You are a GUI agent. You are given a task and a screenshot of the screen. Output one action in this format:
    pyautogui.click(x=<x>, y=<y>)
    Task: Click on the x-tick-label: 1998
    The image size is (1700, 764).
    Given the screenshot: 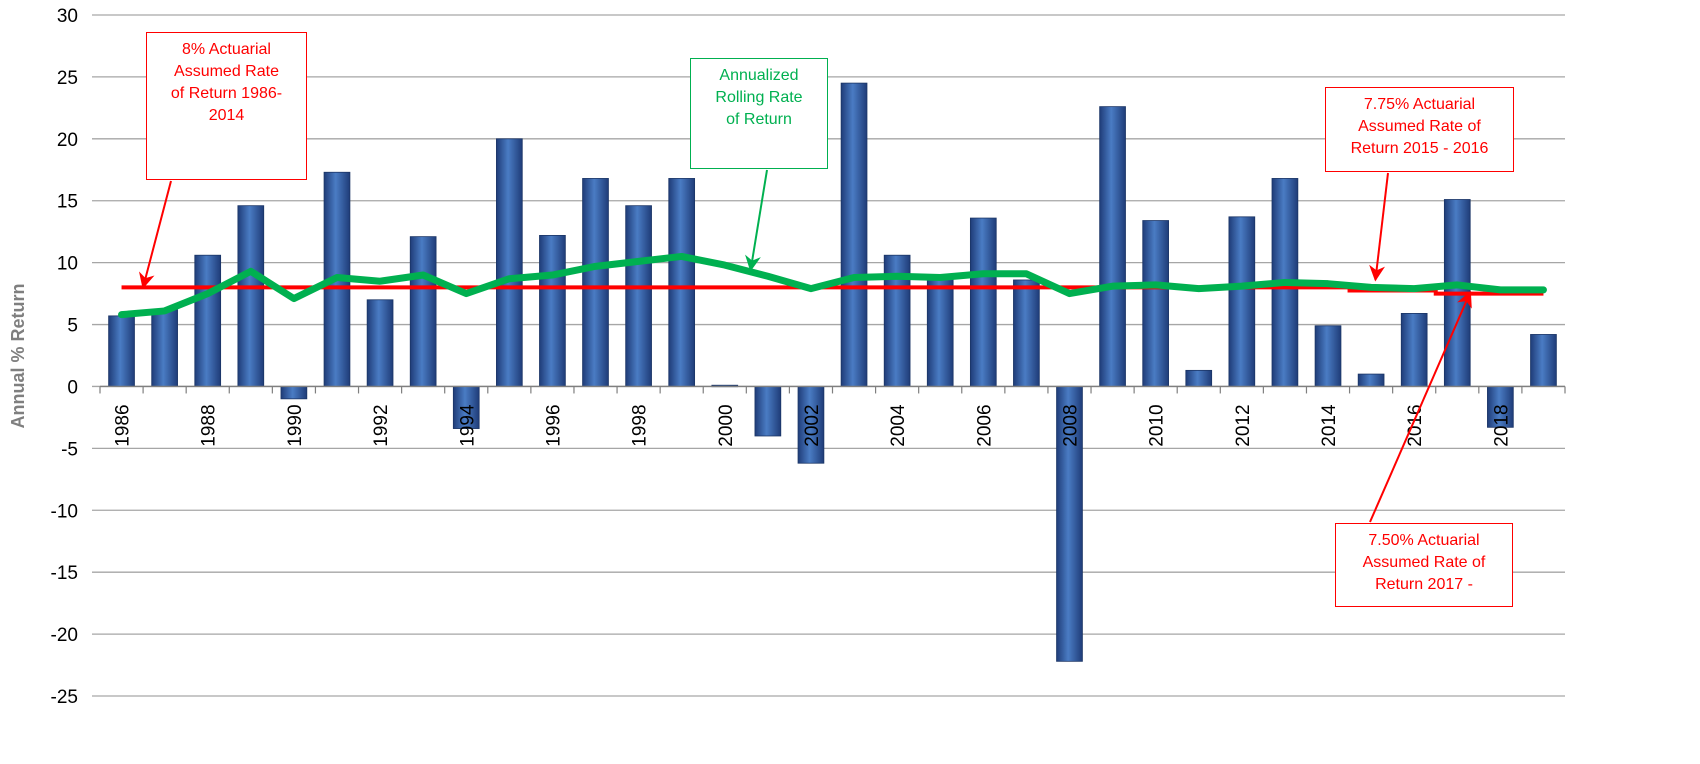 What is the action you would take?
    pyautogui.click(x=640, y=425)
    